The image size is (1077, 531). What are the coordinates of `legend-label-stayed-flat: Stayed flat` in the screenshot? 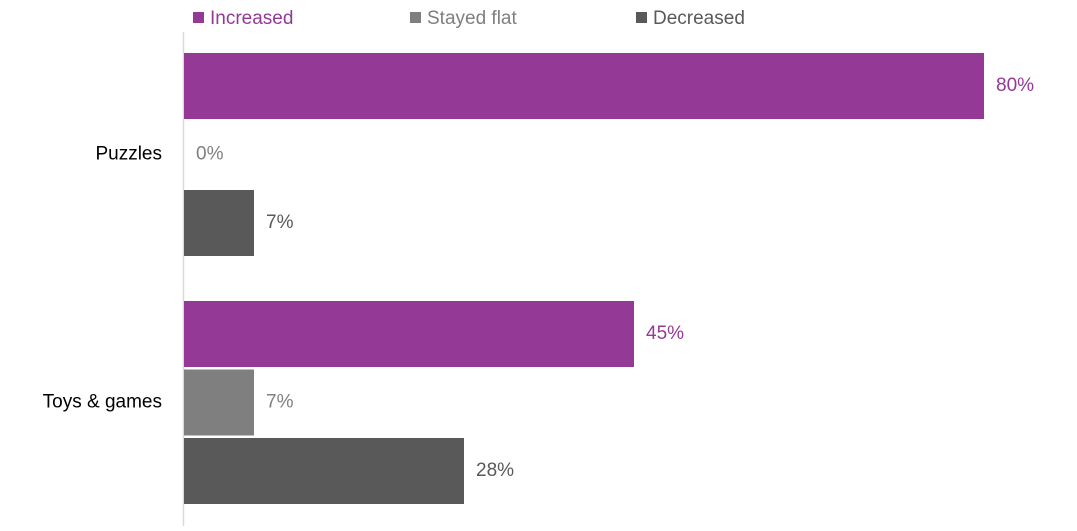 It's located at (472, 18).